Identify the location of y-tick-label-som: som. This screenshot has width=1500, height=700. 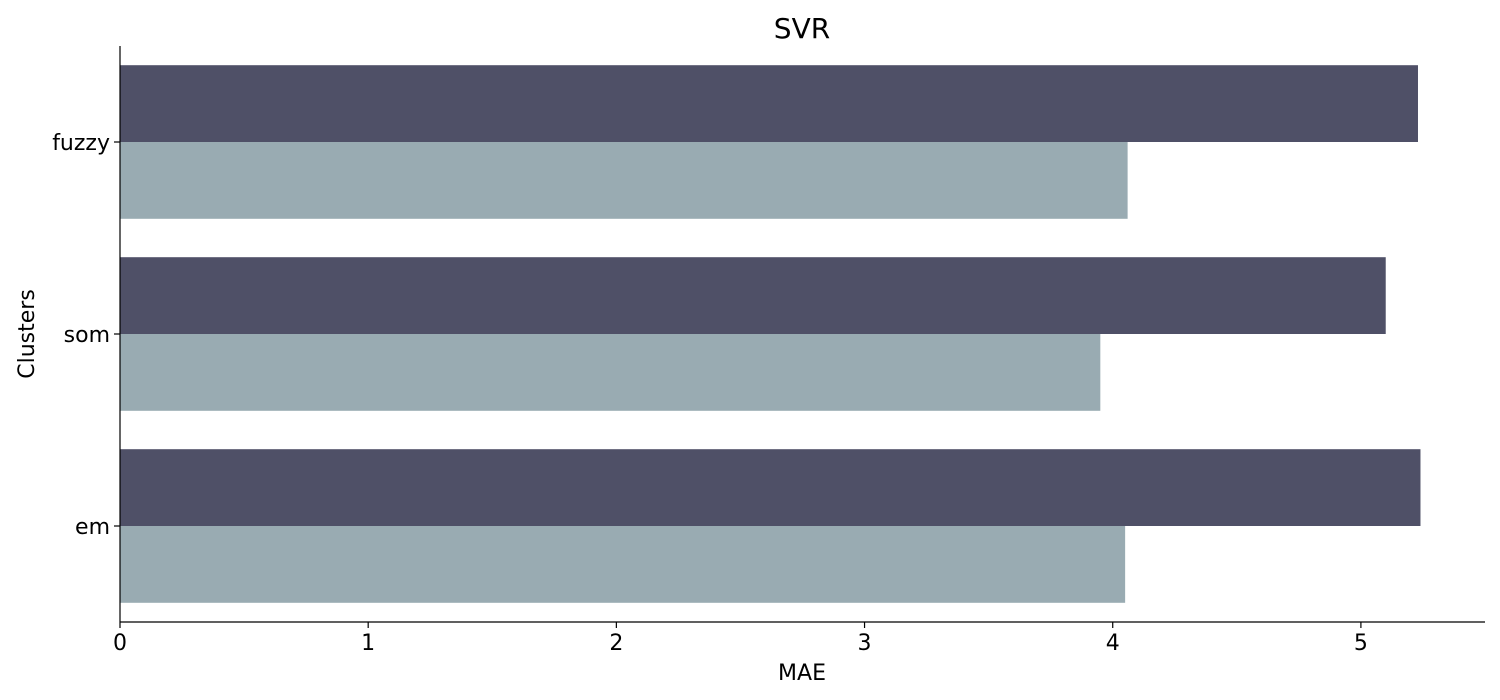
(87, 335).